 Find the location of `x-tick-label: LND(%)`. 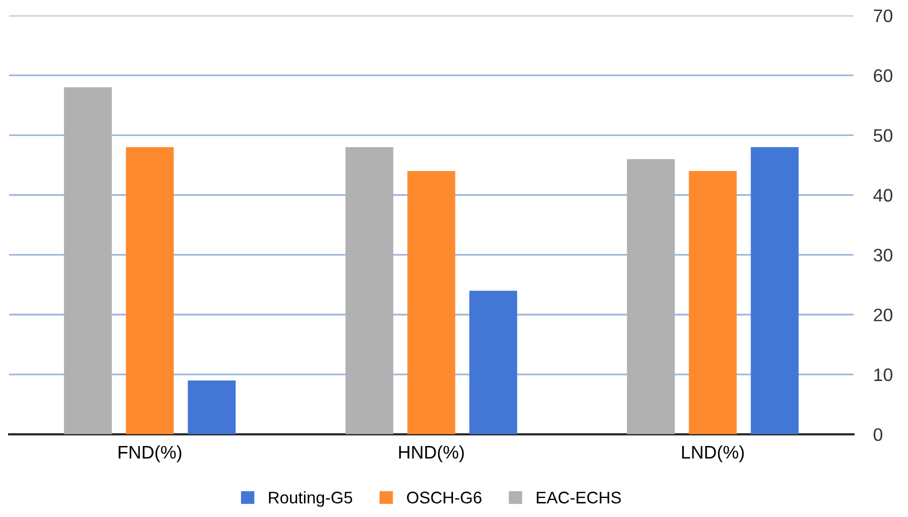

x-tick-label: LND(%) is located at coordinates (713, 453).